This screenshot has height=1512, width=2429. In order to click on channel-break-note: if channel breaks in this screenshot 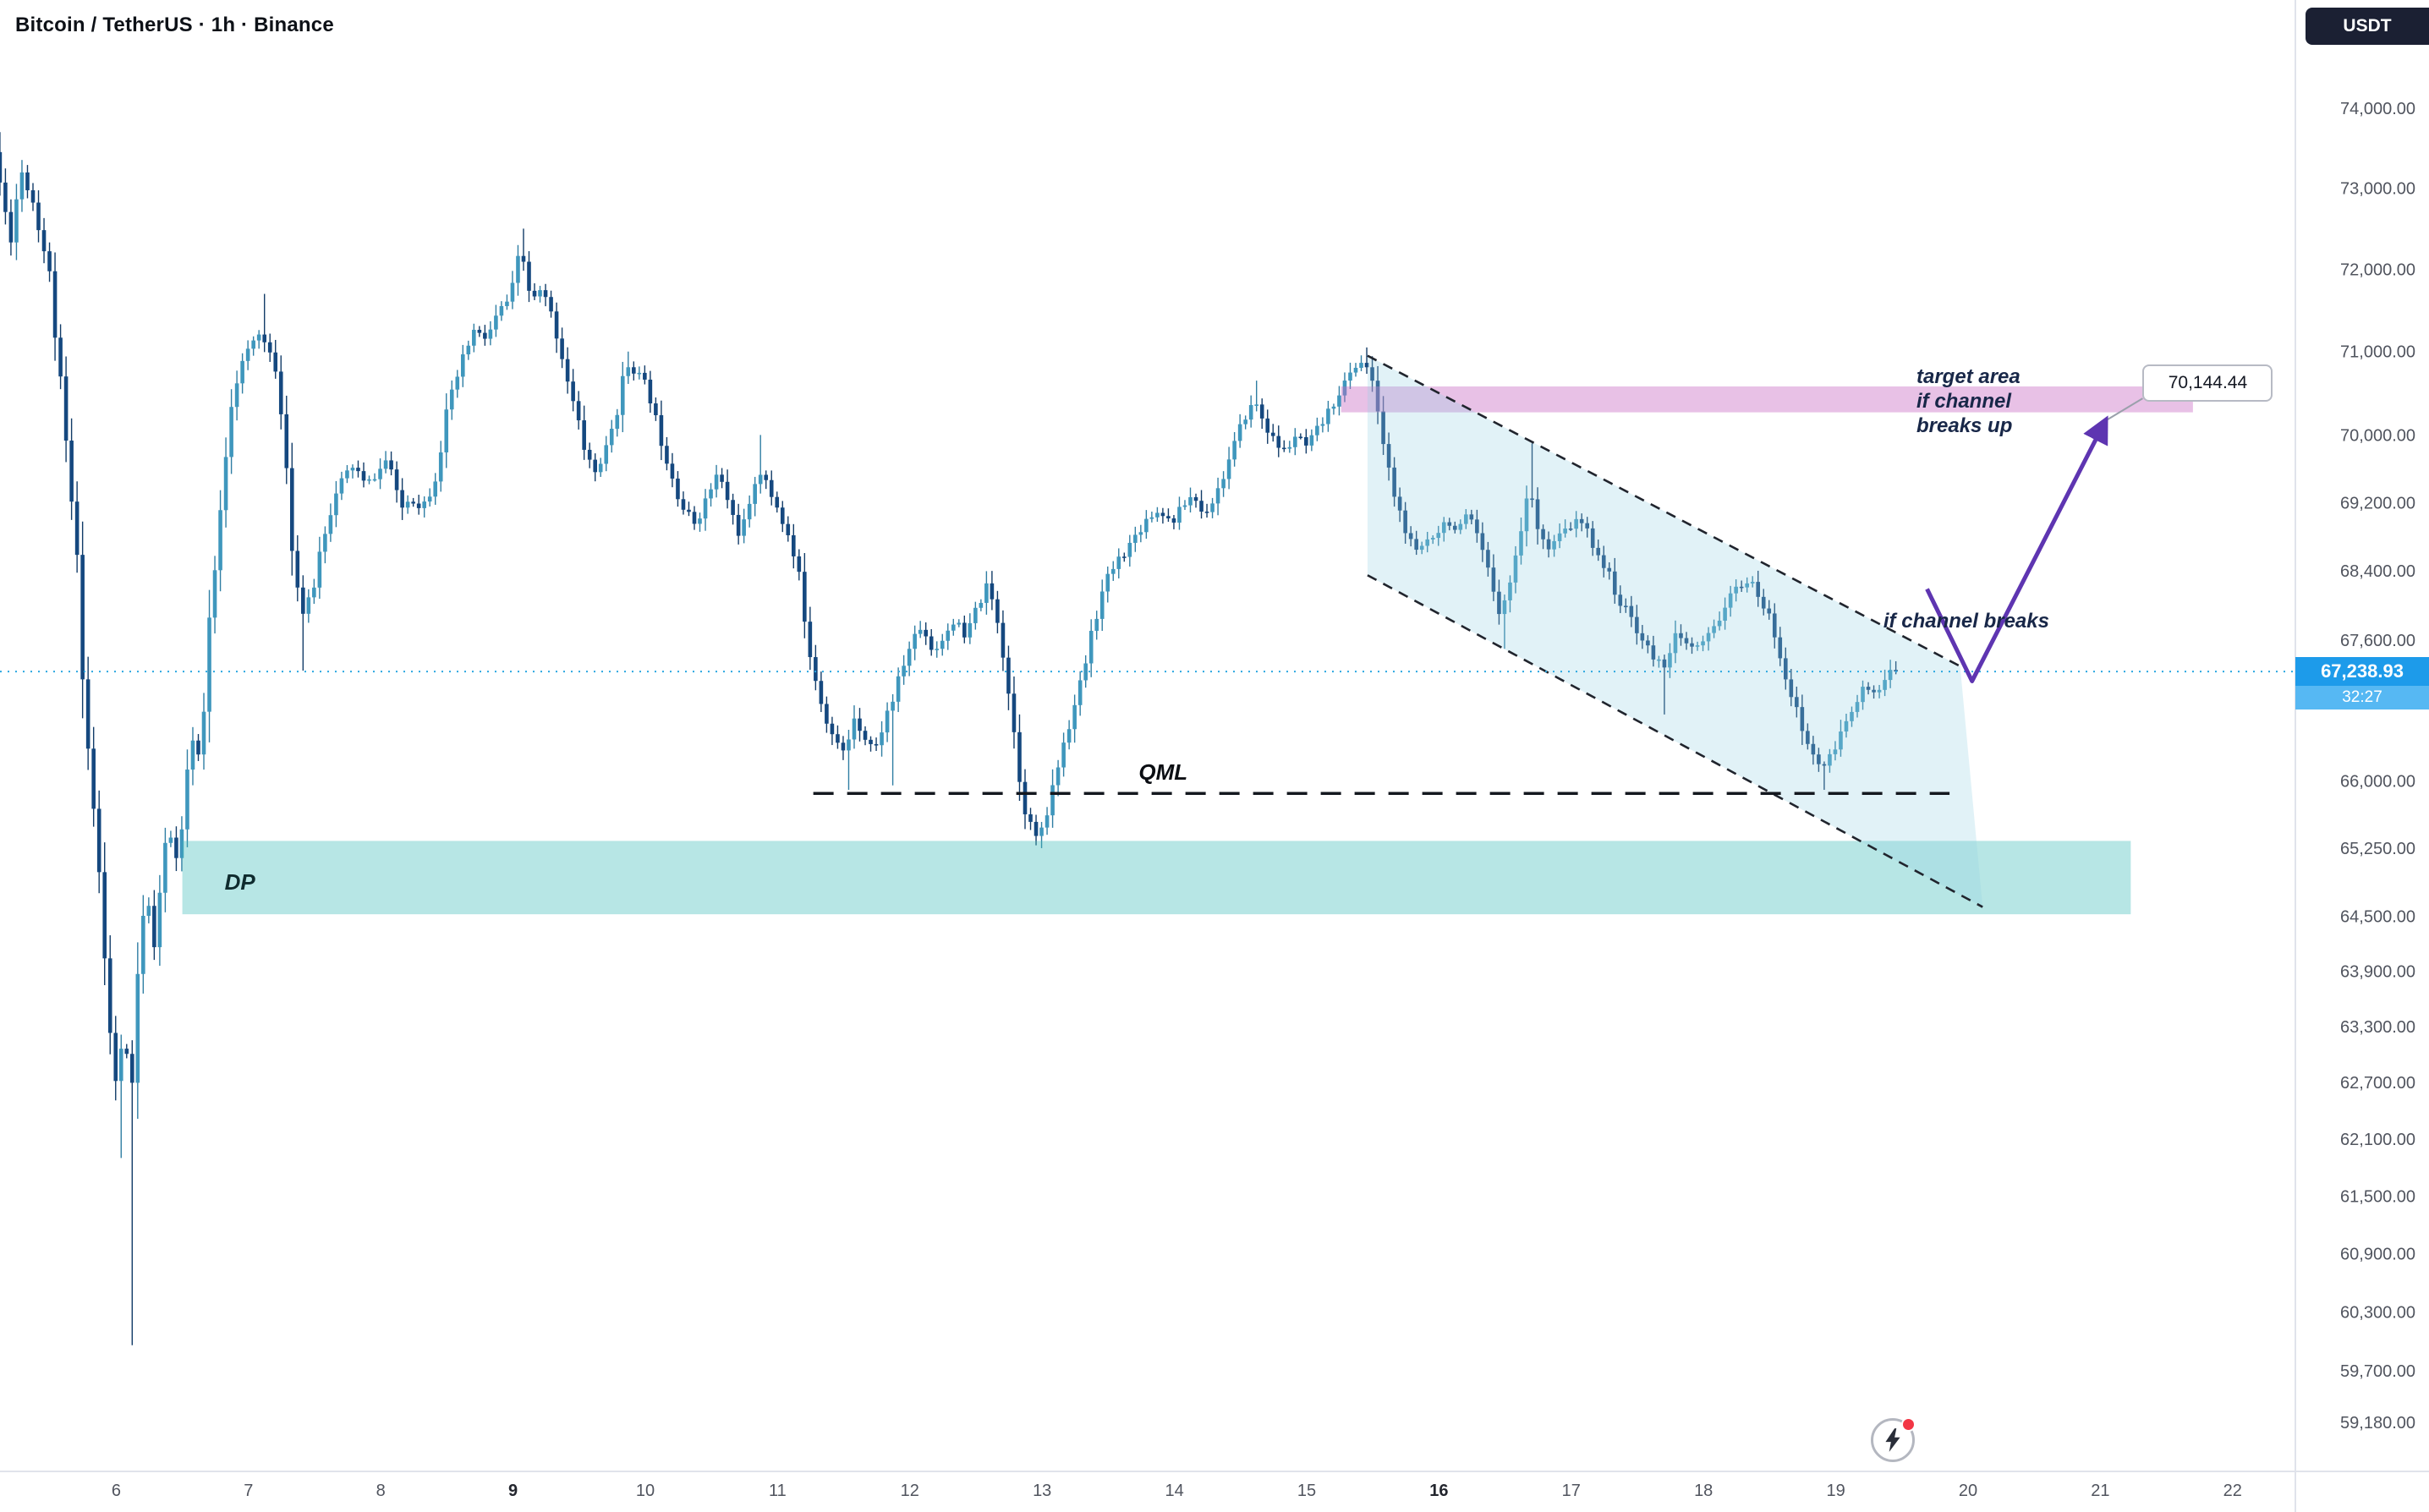, I will do `click(1966, 621)`.